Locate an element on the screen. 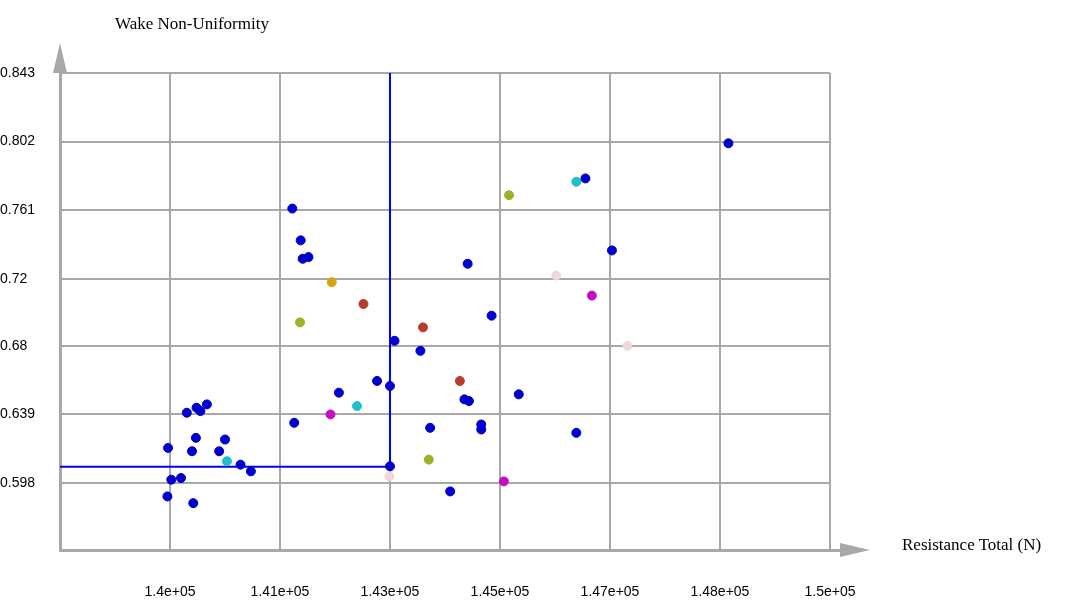 The height and width of the screenshot is (606, 1085). x-tick-label: 1.41e+05 is located at coordinates (280, 591).